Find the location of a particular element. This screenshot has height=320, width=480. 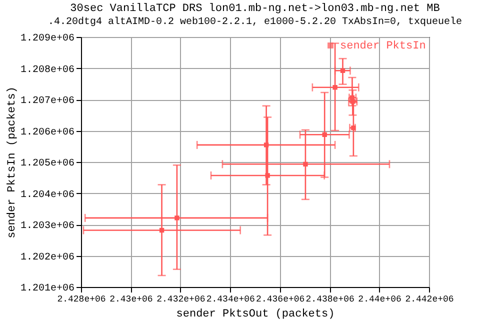

chart-title: 30sec VanillaTCP DRS lon01.mb-ng.net->lon03.mb-ng.net MB is located at coordinates (255, 9).